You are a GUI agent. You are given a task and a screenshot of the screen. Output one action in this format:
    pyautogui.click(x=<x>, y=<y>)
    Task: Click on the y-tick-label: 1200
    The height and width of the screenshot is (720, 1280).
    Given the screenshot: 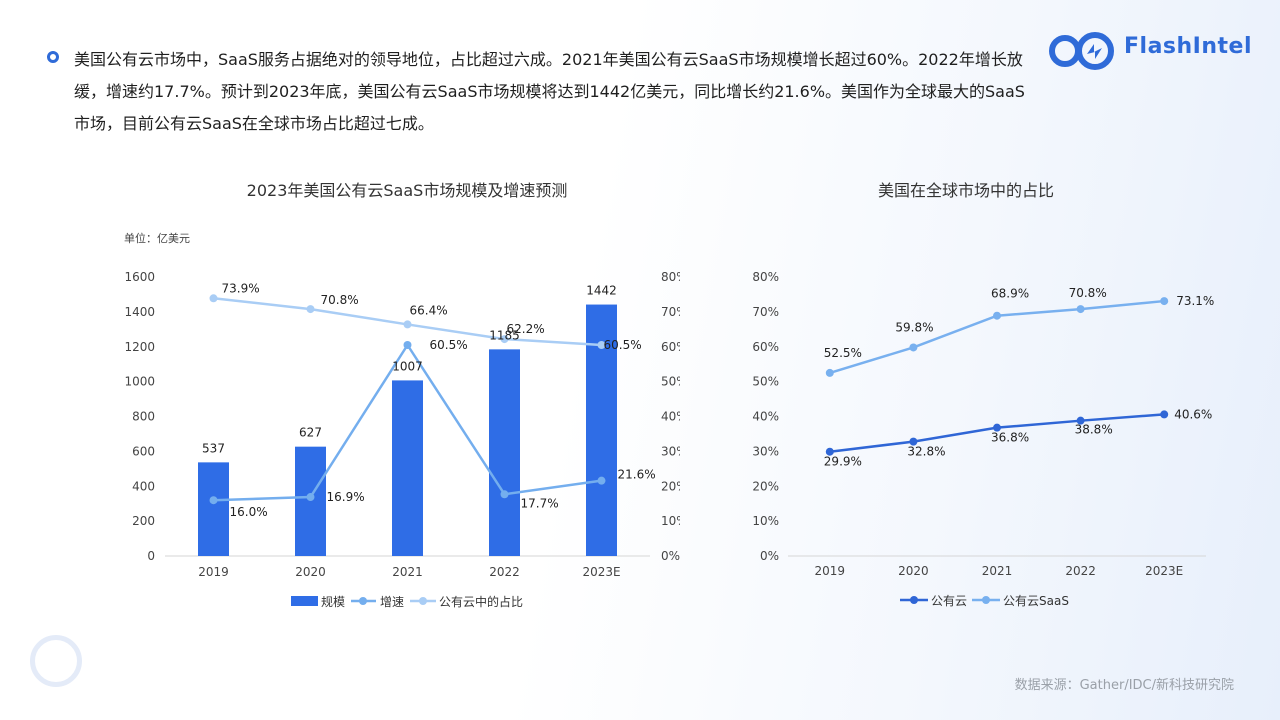 What is the action you would take?
    pyautogui.click(x=139, y=347)
    